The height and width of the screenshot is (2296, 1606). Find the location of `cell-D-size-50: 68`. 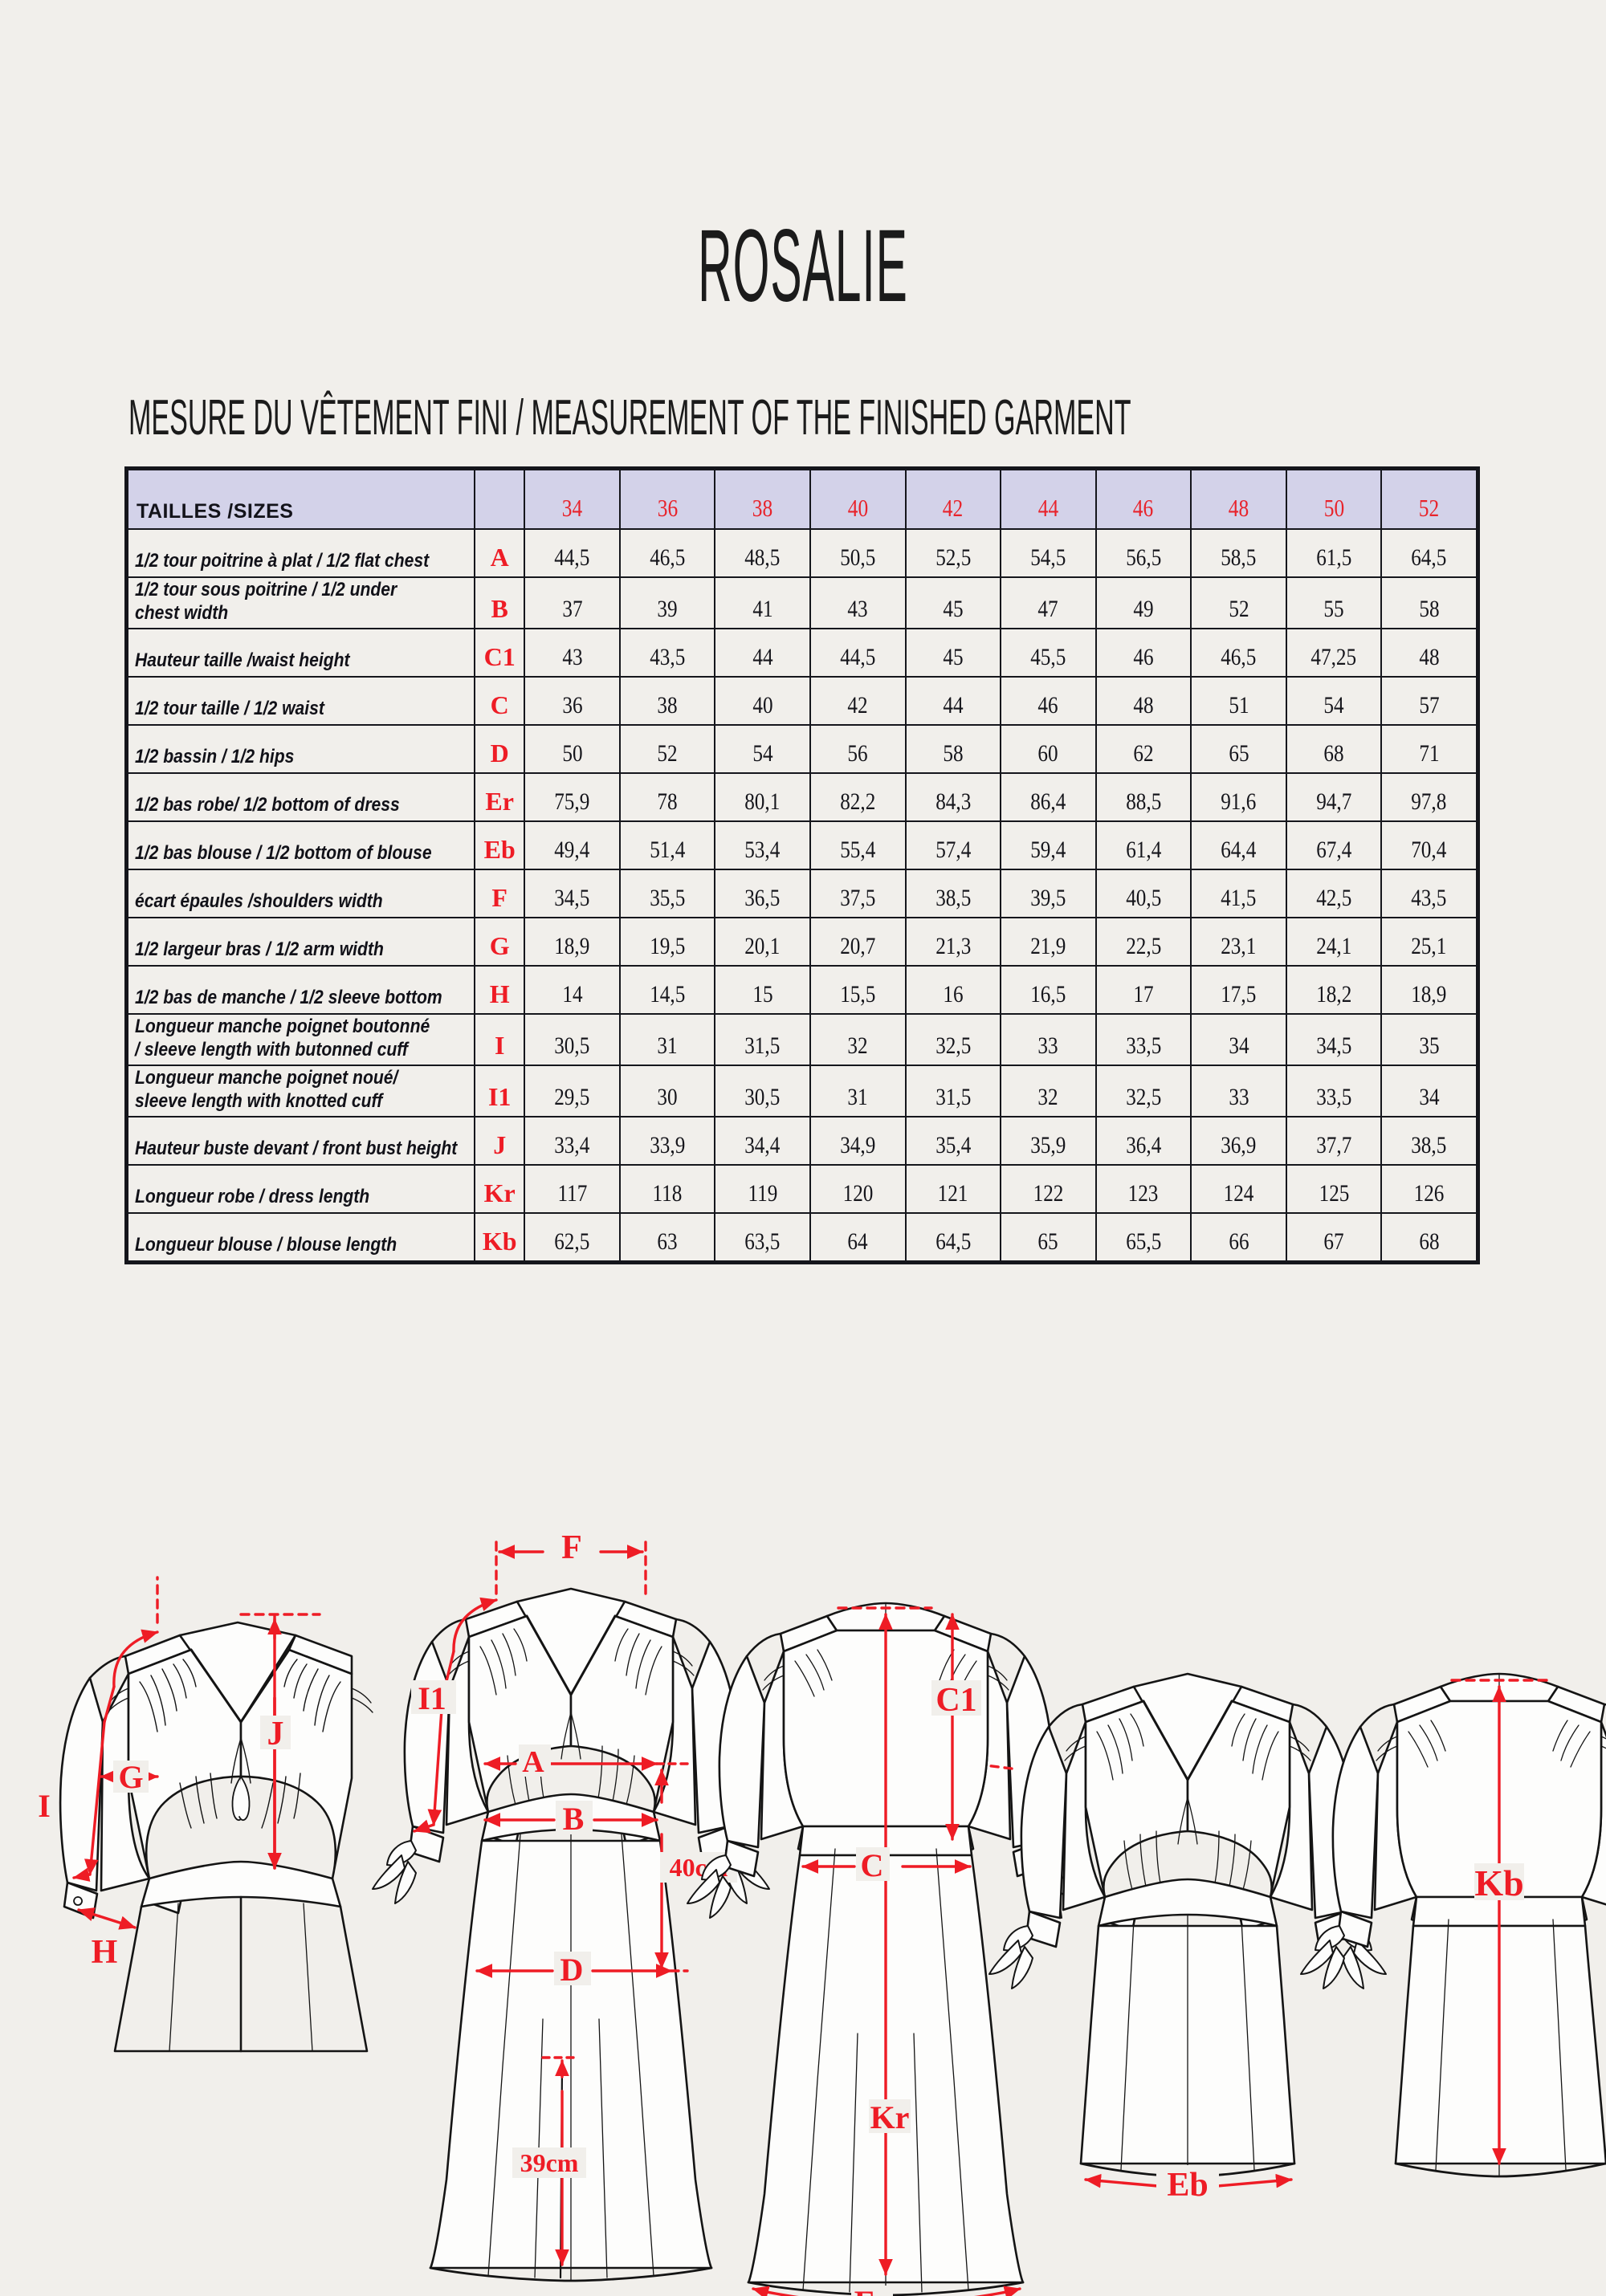

cell-D-size-50: 68 is located at coordinates (1334, 749).